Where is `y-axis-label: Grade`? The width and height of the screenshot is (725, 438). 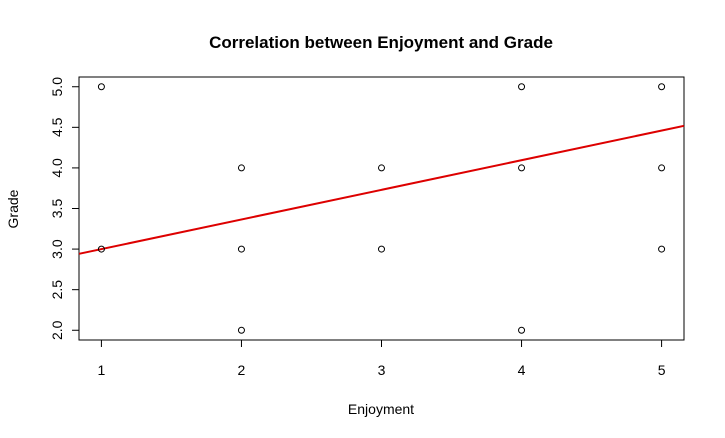 y-axis-label: Grade is located at coordinates (13, 208).